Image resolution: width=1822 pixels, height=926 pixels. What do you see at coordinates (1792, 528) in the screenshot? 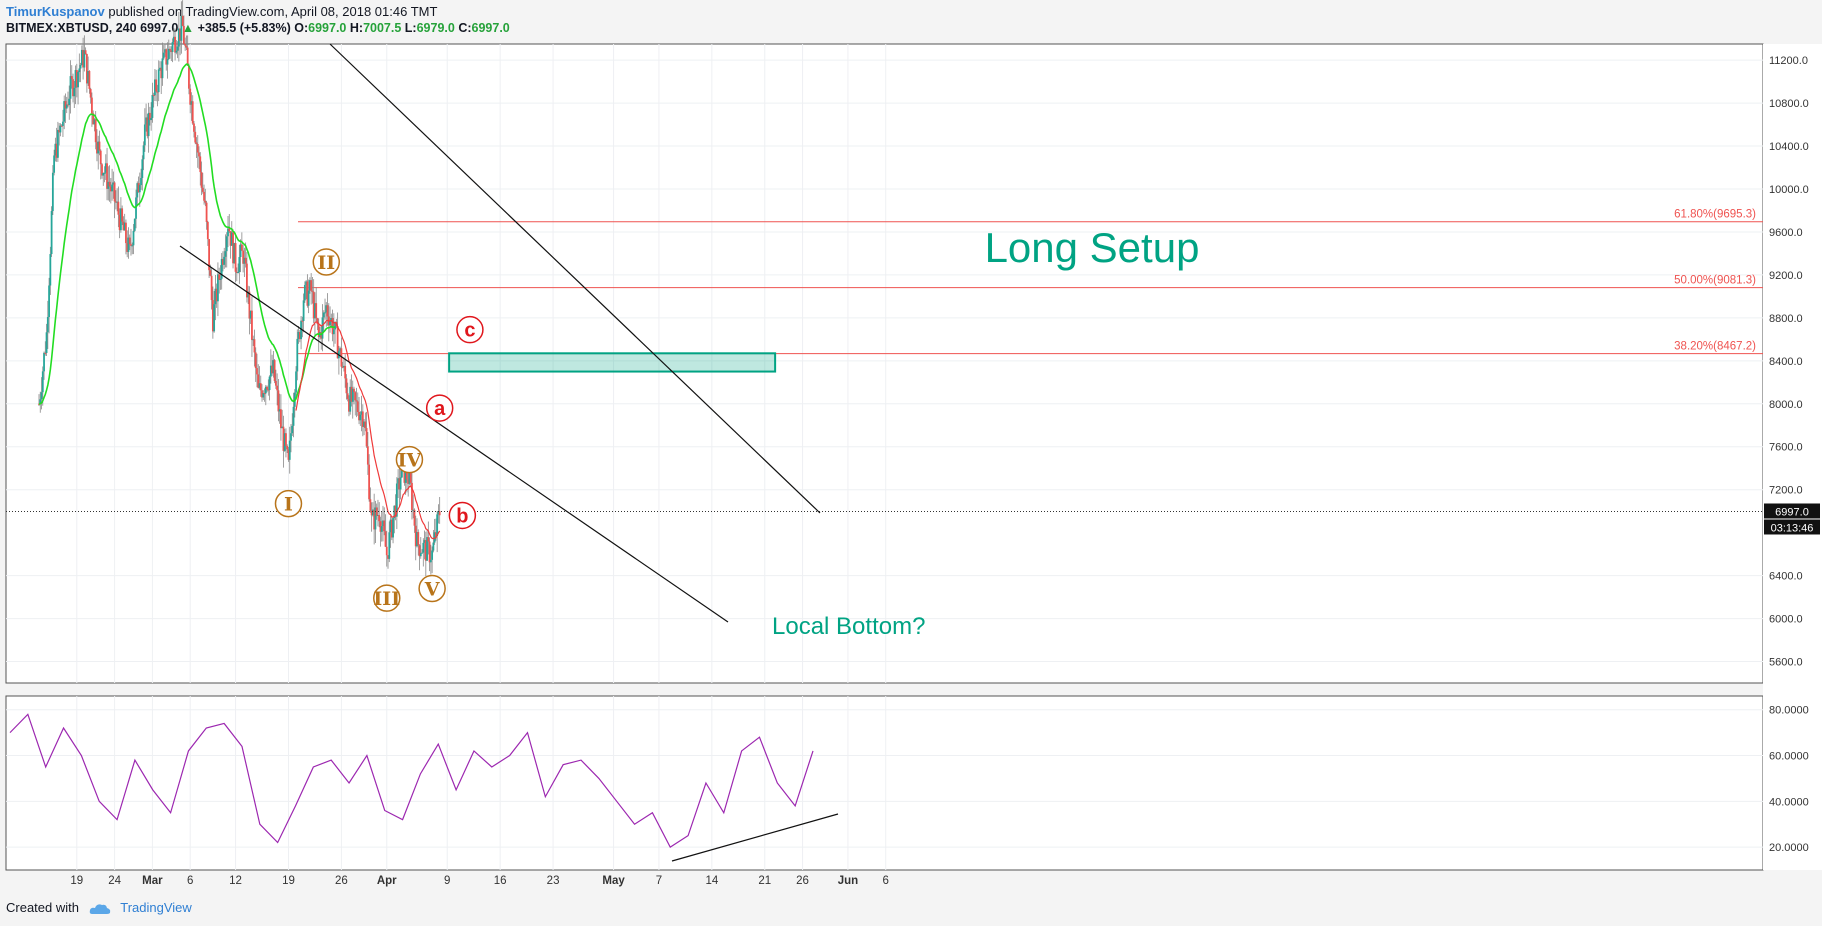
I see `countdown-label: 03:13:46` at bounding box center [1792, 528].